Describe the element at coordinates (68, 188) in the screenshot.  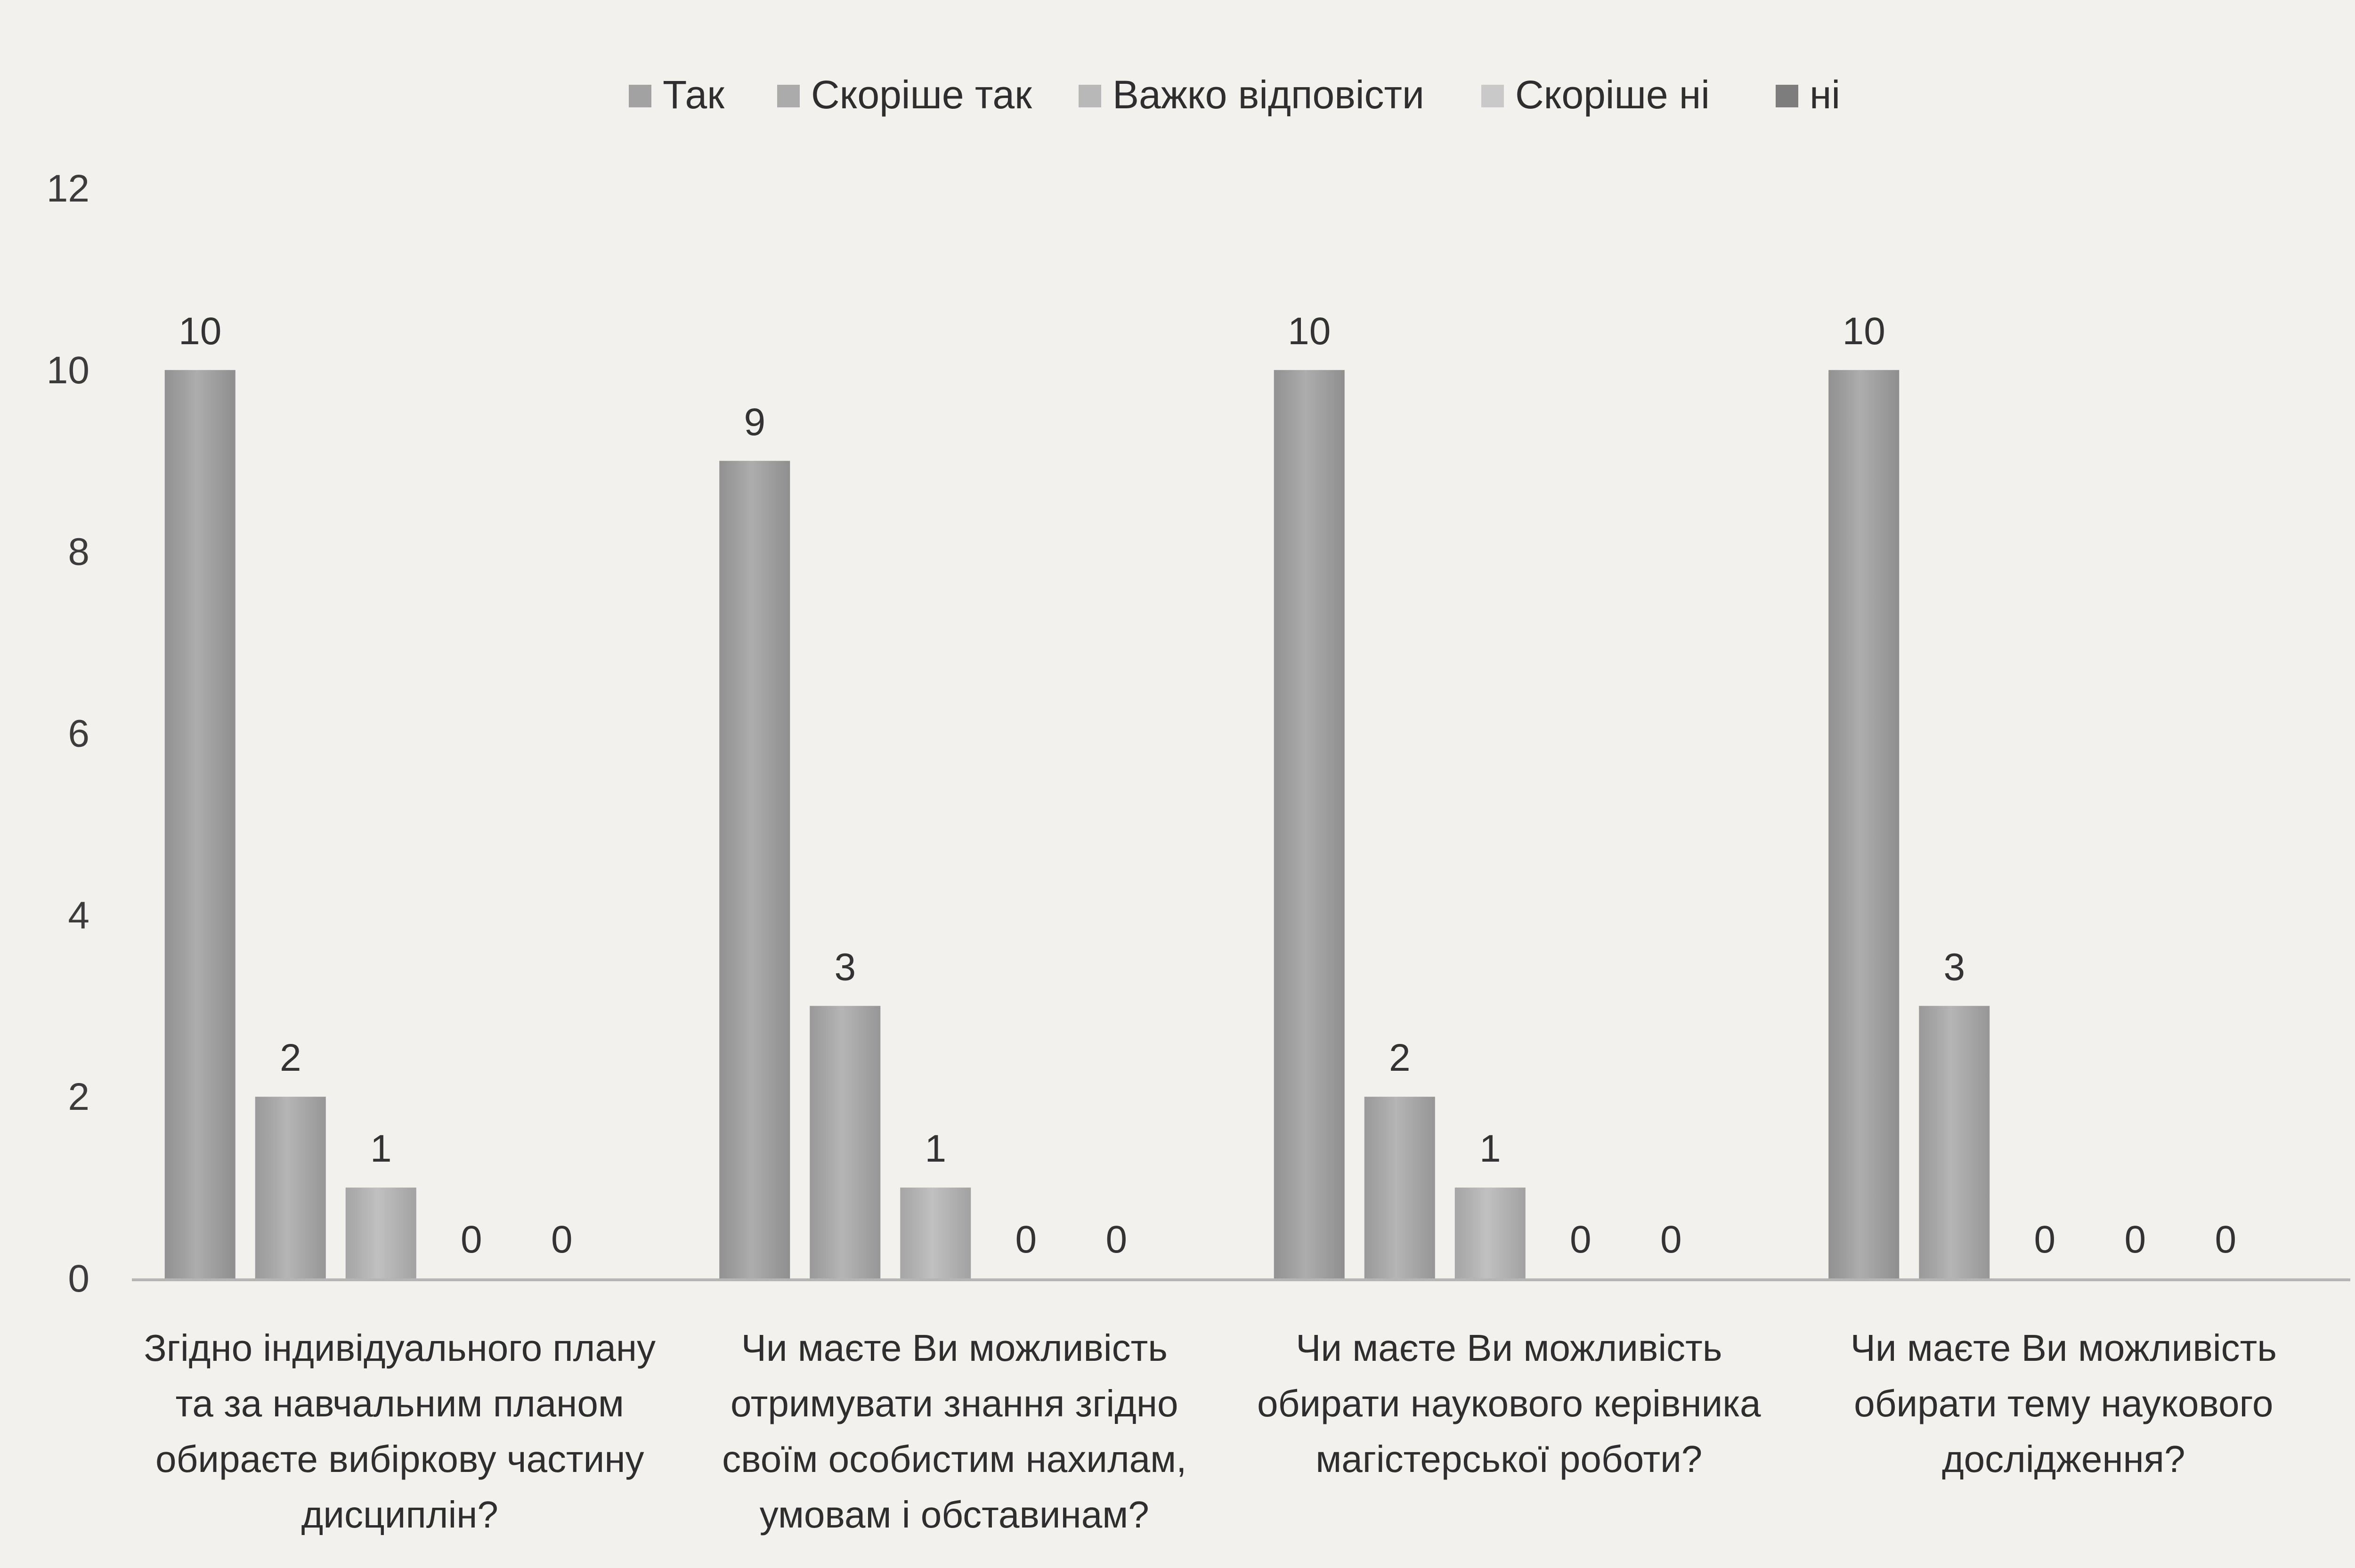
I see `y-tick-label: 12` at that location.